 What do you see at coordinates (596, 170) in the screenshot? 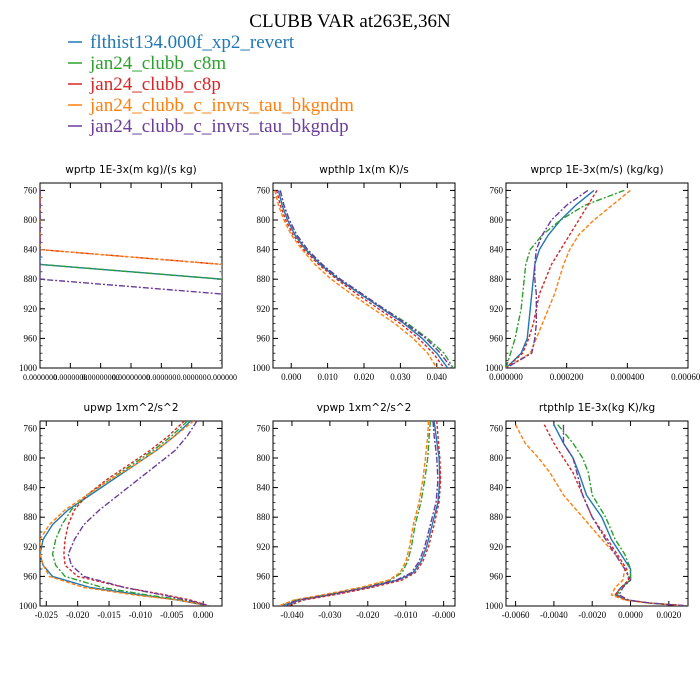
I see `panel-title: wprcp 1E-3x(m/s) (kg/kg)` at bounding box center [596, 170].